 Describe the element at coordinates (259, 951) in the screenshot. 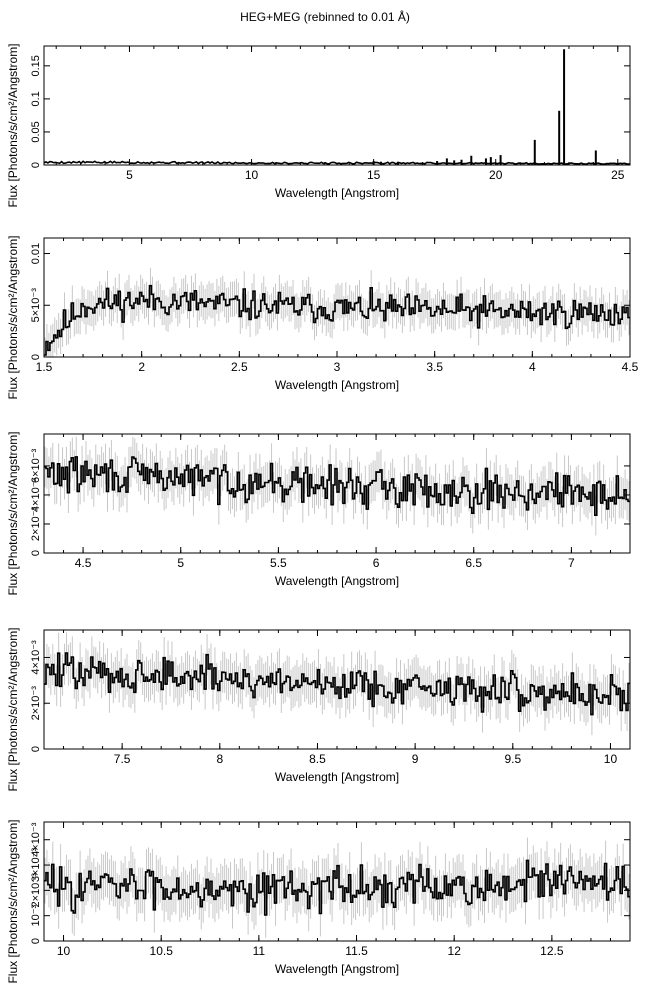

I see `x-tick-label: 11` at that location.